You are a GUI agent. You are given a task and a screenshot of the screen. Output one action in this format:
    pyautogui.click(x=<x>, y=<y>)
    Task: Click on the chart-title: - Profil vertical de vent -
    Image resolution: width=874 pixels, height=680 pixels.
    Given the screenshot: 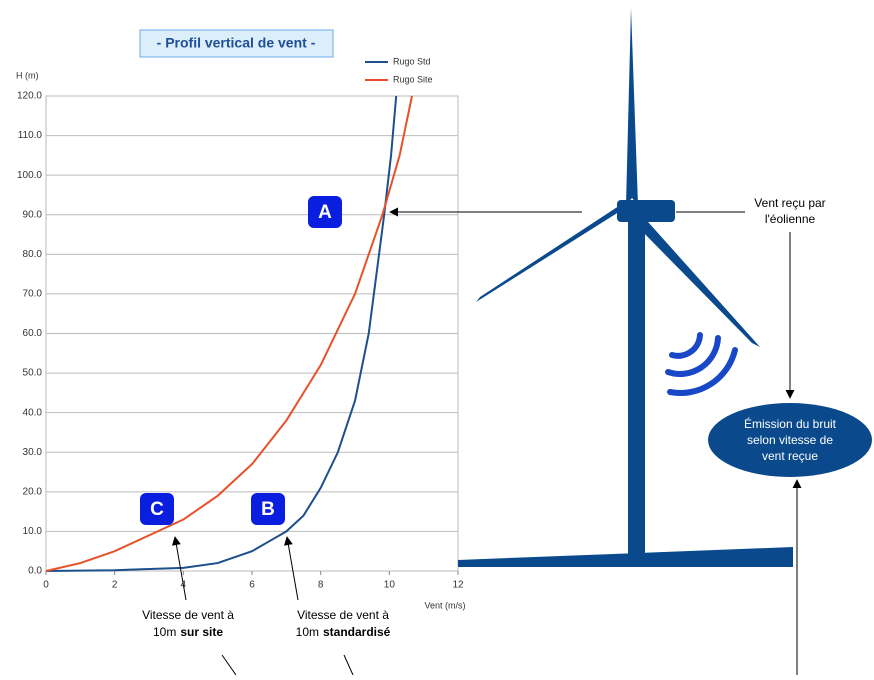 What is the action you would take?
    pyautogui.click(x=236, y=43)
    